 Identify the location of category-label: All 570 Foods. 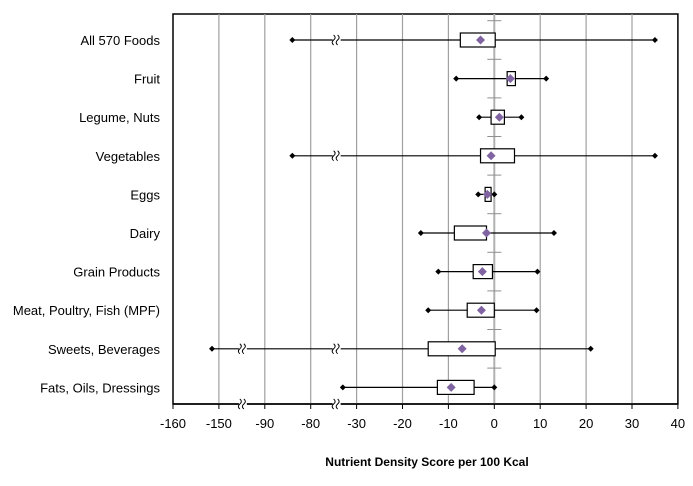
(121, 40).